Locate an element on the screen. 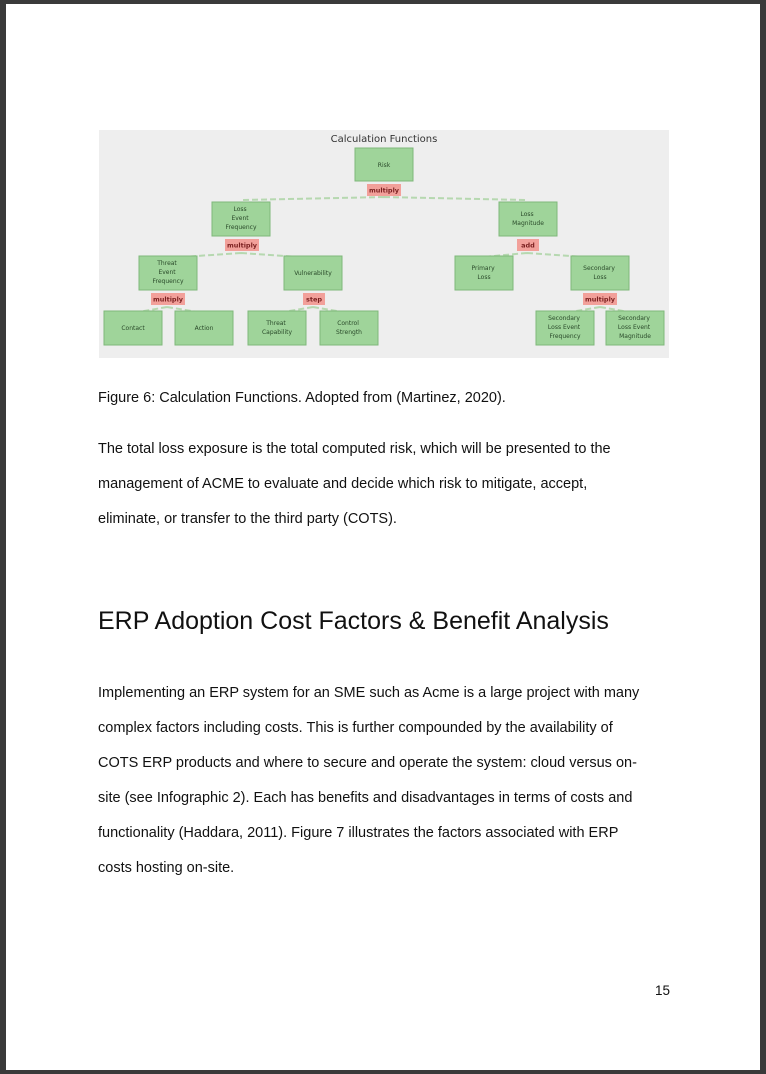 This screenshot has height=1074, width=766. svg-text:Secondary Loss Event: Secondary Loss Event Frequency is located at coordinates (565, 327).